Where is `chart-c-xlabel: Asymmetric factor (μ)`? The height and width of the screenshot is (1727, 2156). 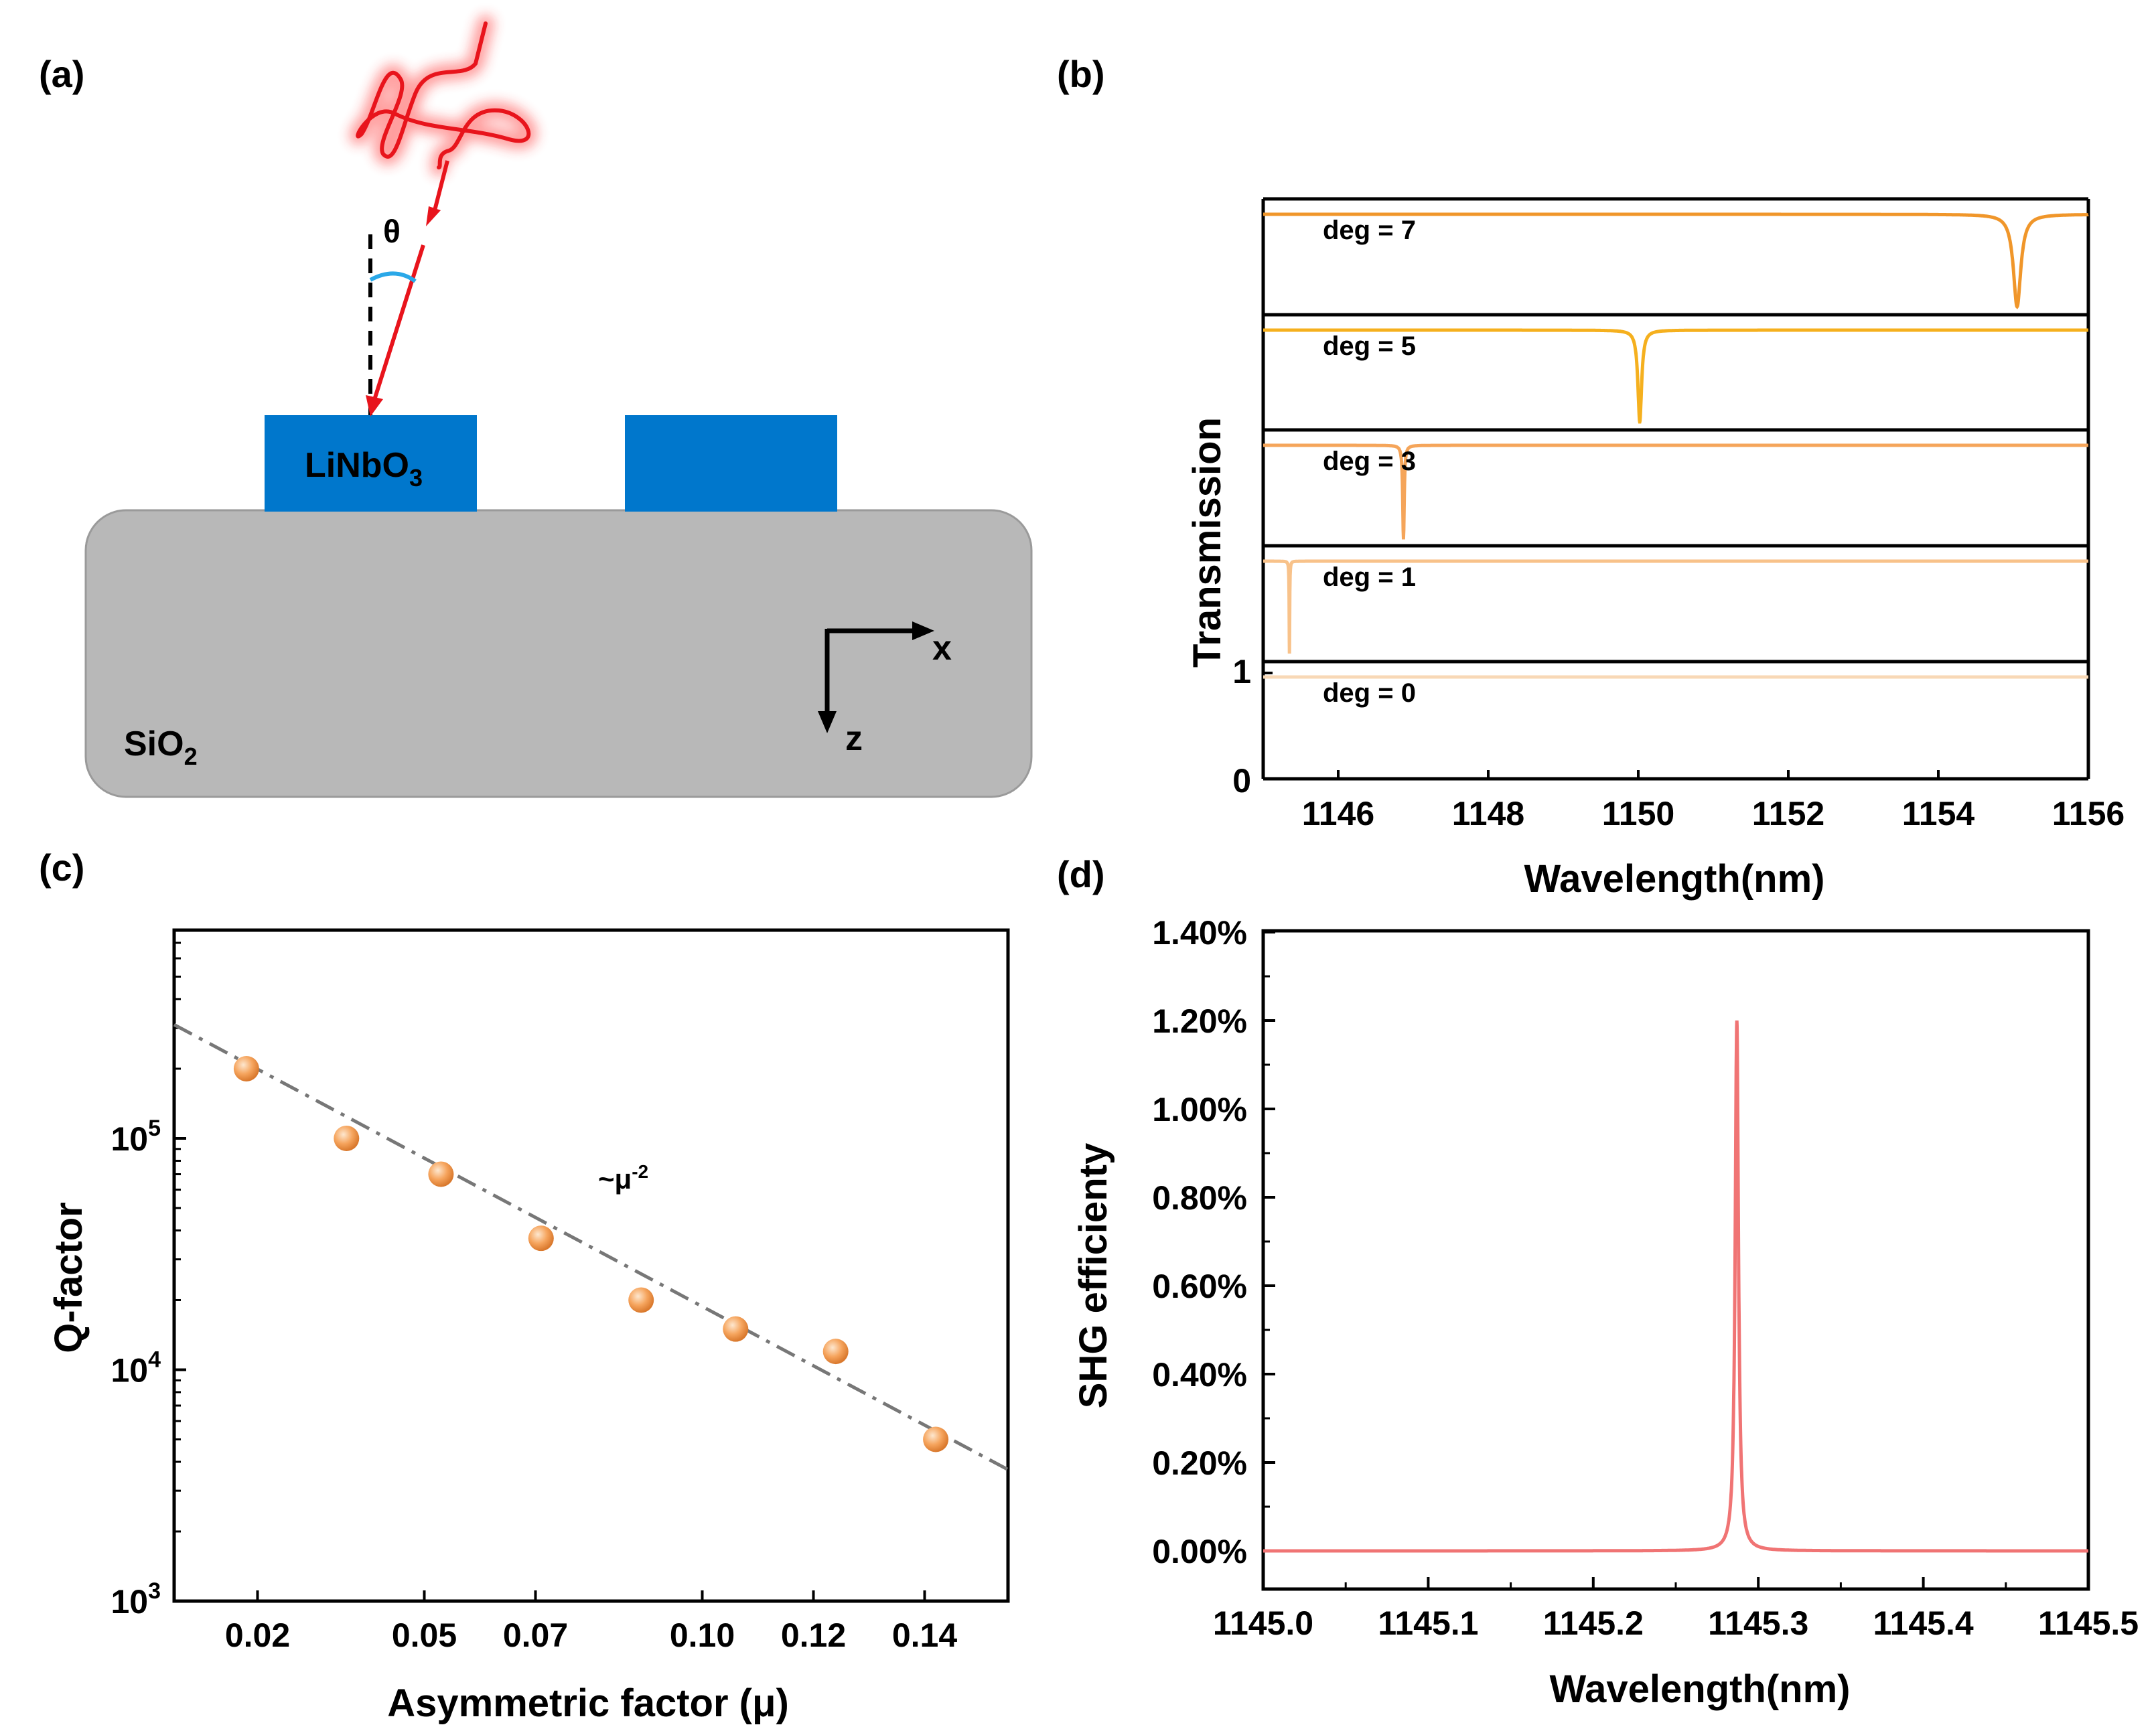
chart-c-xlabel: Asymmetric factor (μ) is located at coordinates (588, 1703).